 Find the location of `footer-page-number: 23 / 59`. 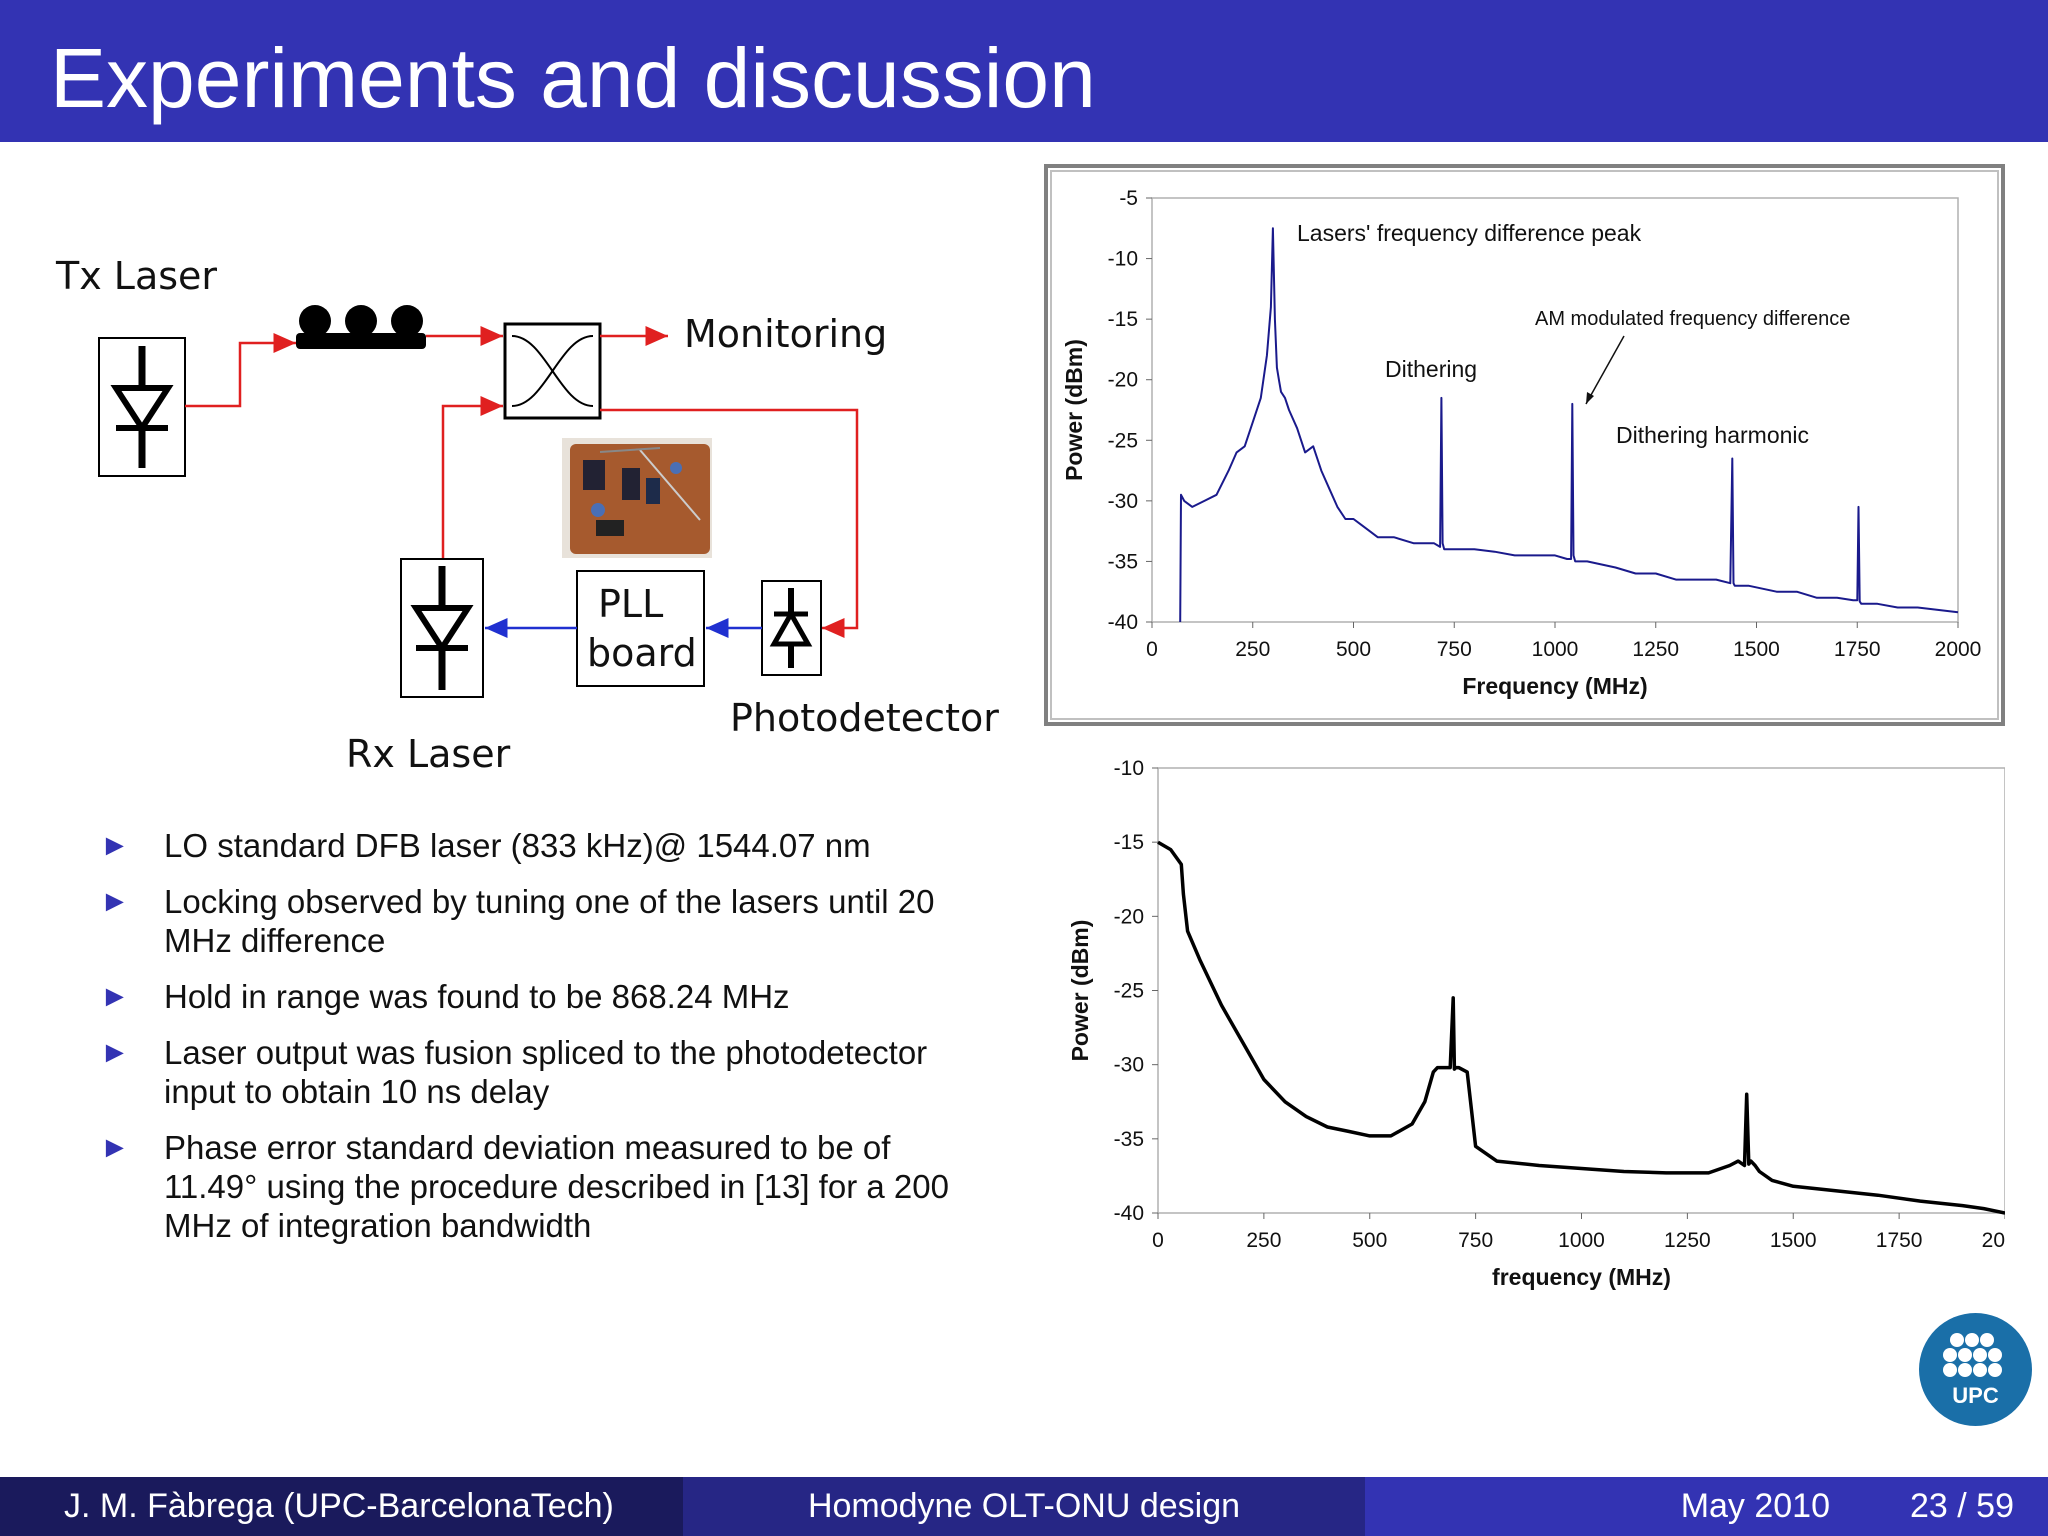

footer-page-number: 23 / 59 is located at coordinates (1962, 1506).